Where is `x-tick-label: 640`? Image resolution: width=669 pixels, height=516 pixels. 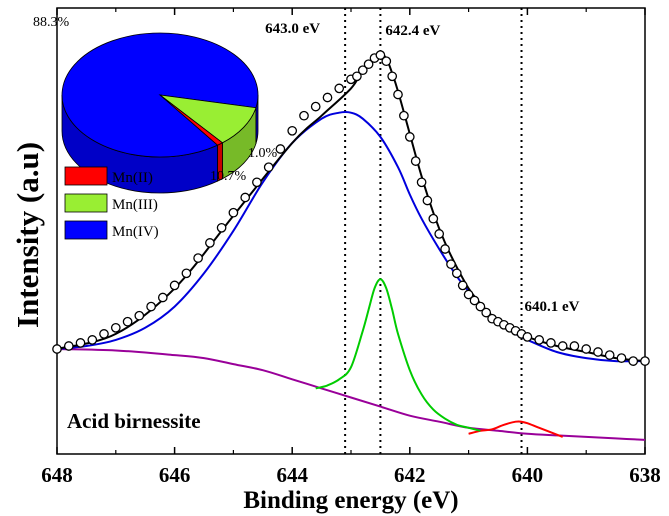 x-tick-label: 640 is located at coordinates (528, 475).